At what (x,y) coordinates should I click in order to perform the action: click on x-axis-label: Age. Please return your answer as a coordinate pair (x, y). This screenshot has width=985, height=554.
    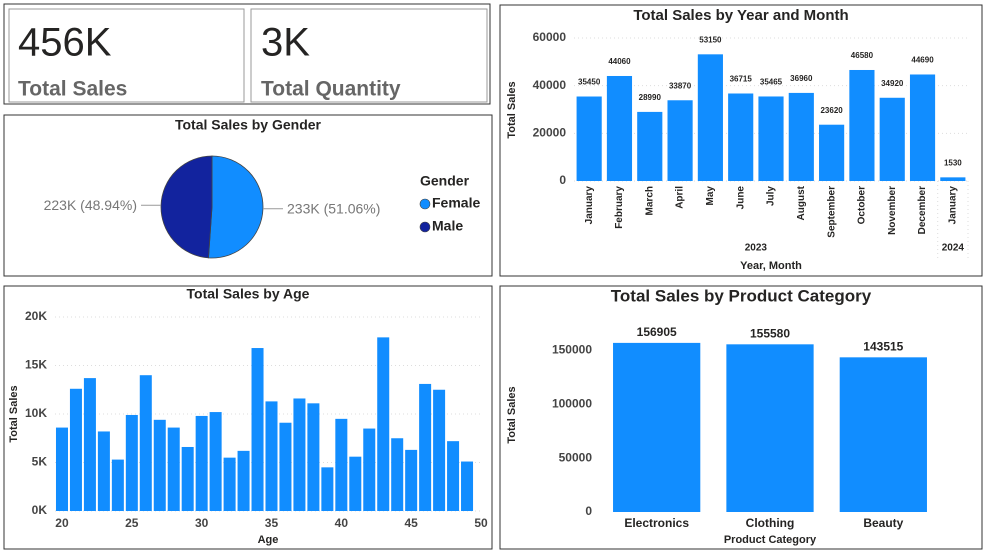
    Looking at the image, I should click on (268, 540).